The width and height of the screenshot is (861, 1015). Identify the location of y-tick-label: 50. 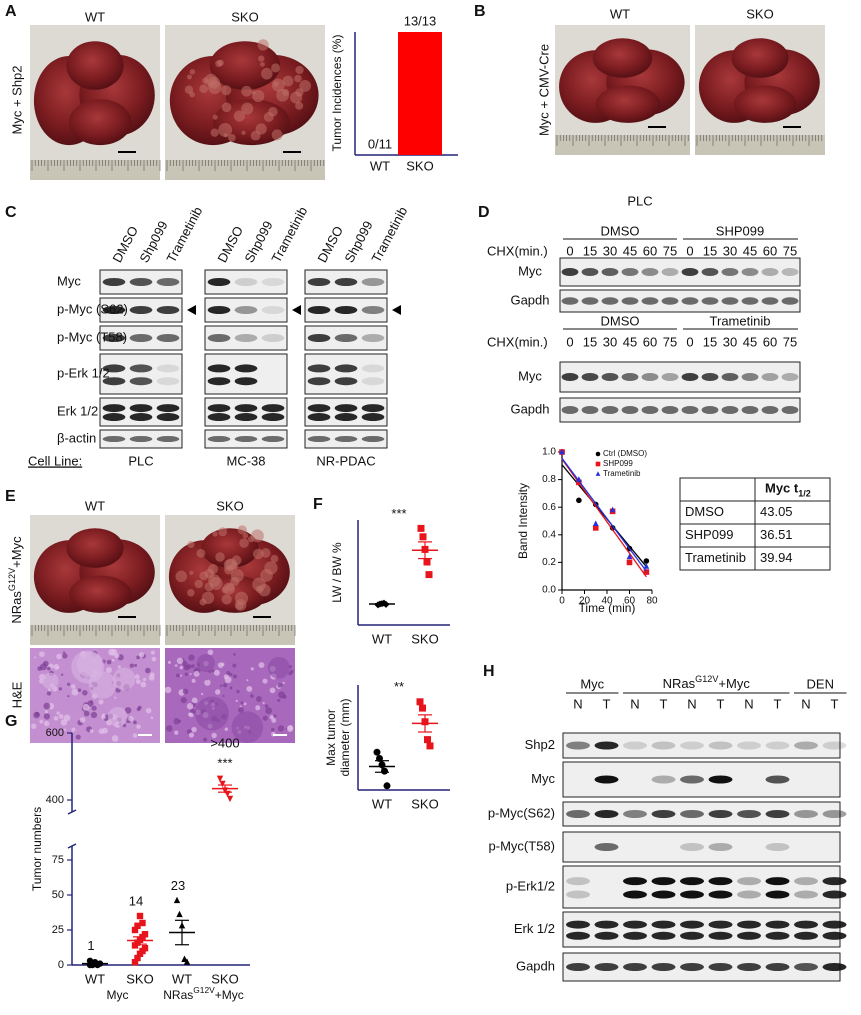
(58, 895).